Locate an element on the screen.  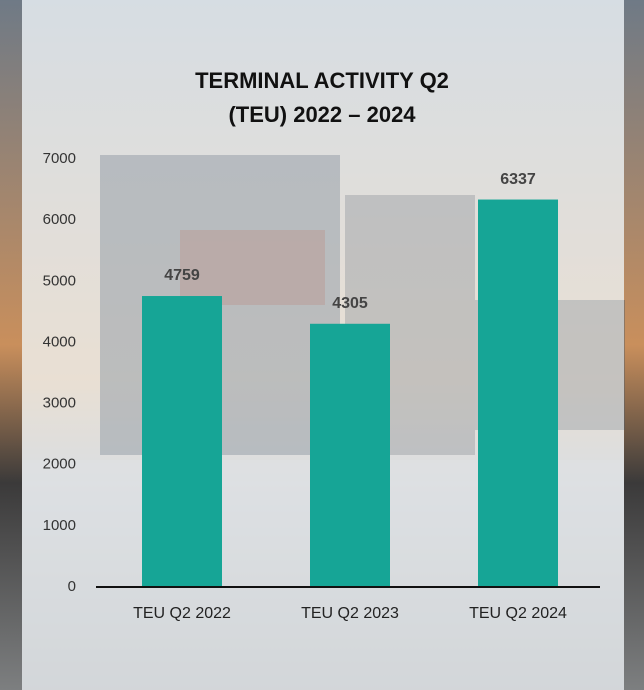
y-tick-label: 4000 is located at coordinates (59, 341).